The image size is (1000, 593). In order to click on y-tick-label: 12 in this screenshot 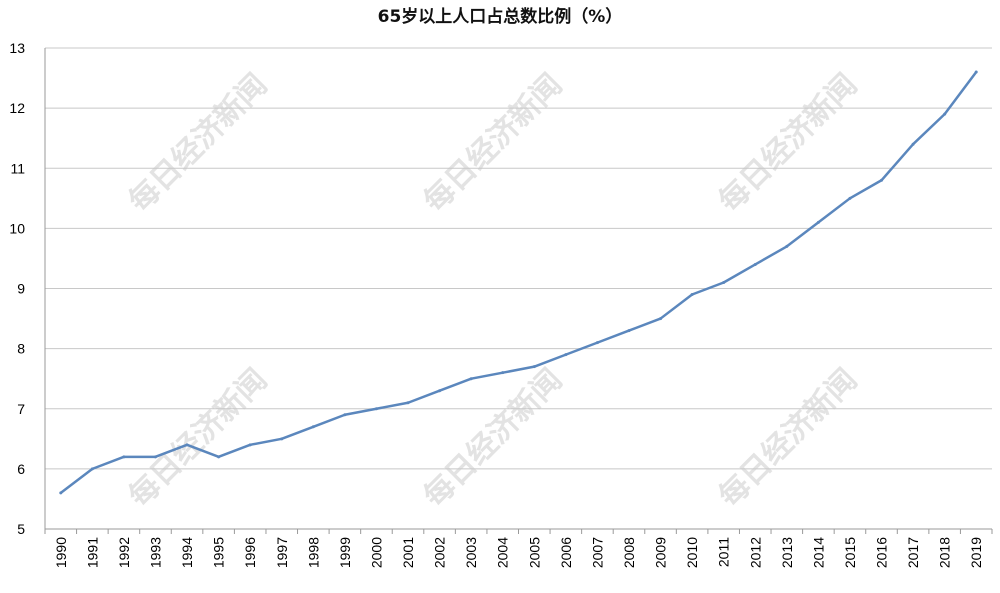, I will do `click(17, 108)`.